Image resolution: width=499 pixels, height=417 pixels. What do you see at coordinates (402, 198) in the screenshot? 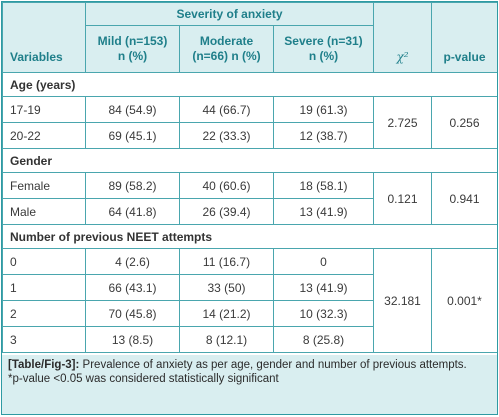
I see `chi-square-cell: 0.121` at bounding box center [402, 198].